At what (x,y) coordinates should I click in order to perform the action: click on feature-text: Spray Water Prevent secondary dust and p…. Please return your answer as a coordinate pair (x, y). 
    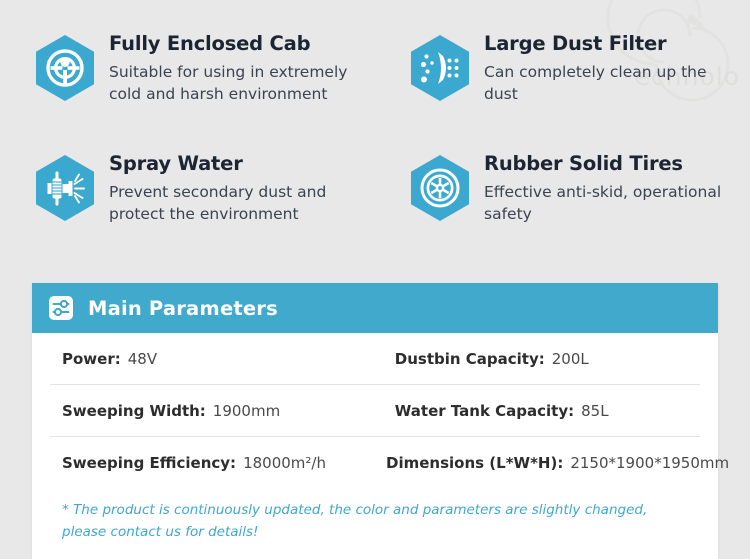
    Looking at the image, I should click on (233, 181).